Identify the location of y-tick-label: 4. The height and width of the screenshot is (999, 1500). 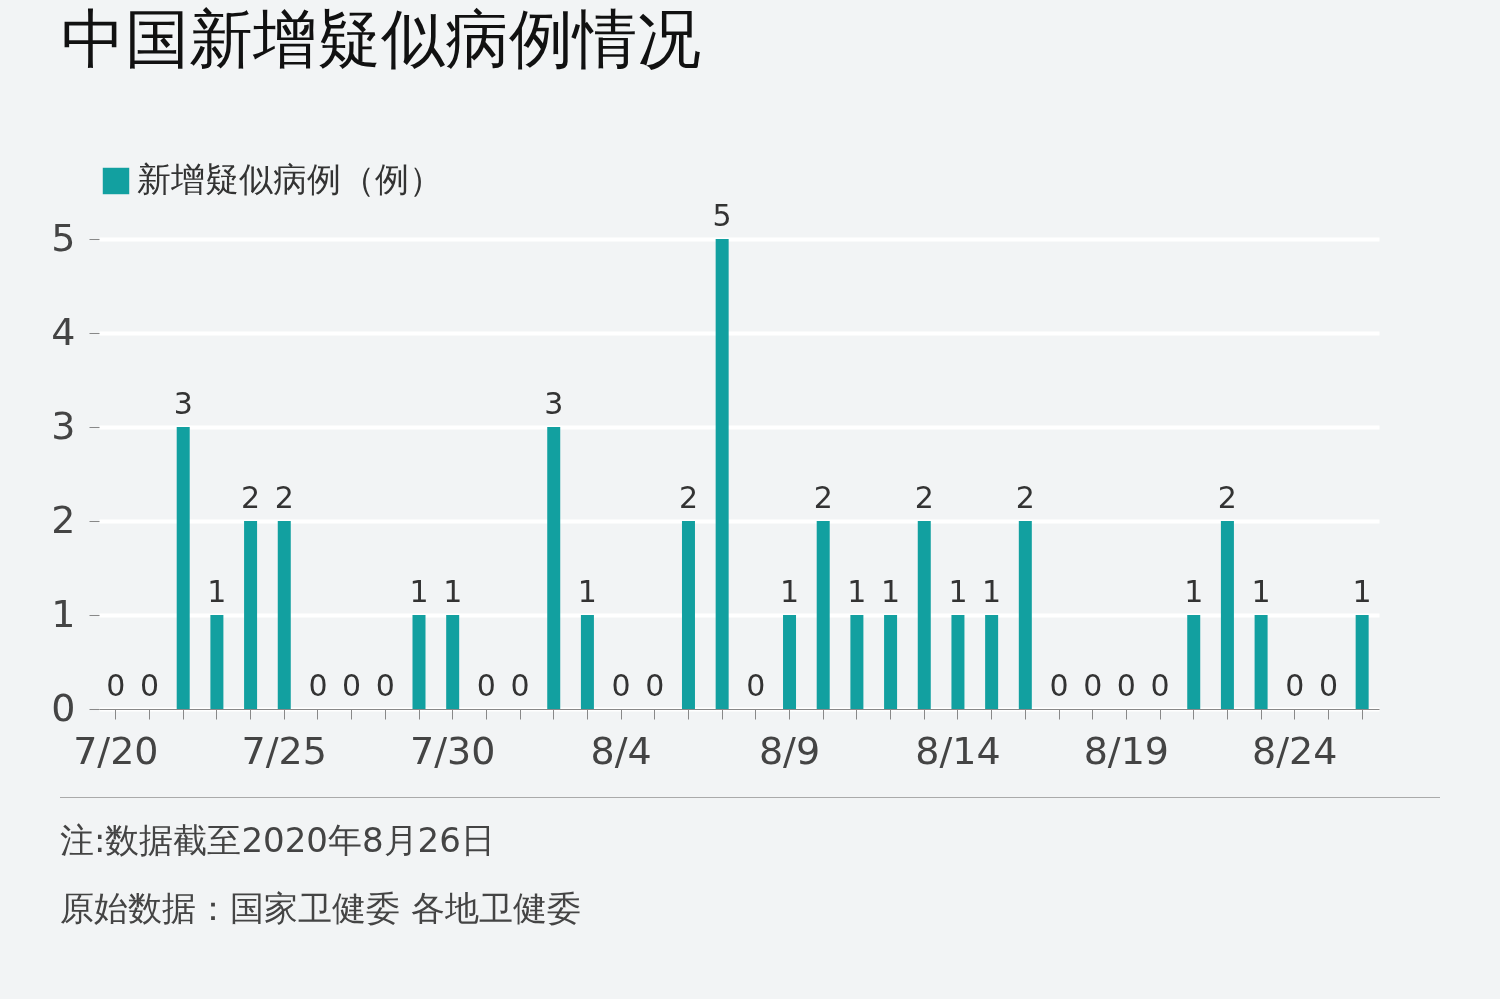
(63, 331).